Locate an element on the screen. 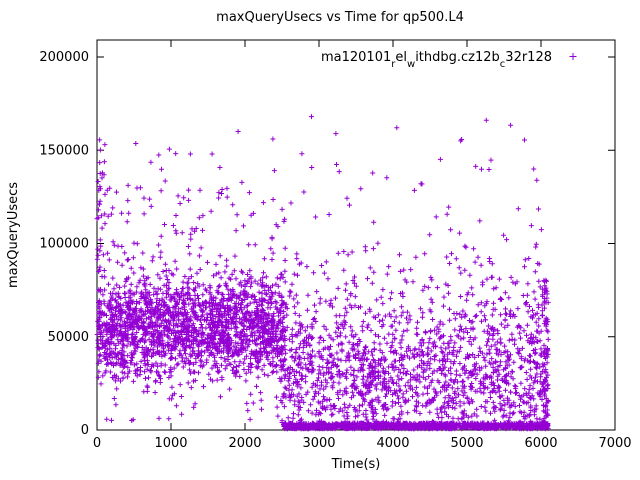  y-axis-label: maxQueryUsecs is located at coordinates (13, 235).